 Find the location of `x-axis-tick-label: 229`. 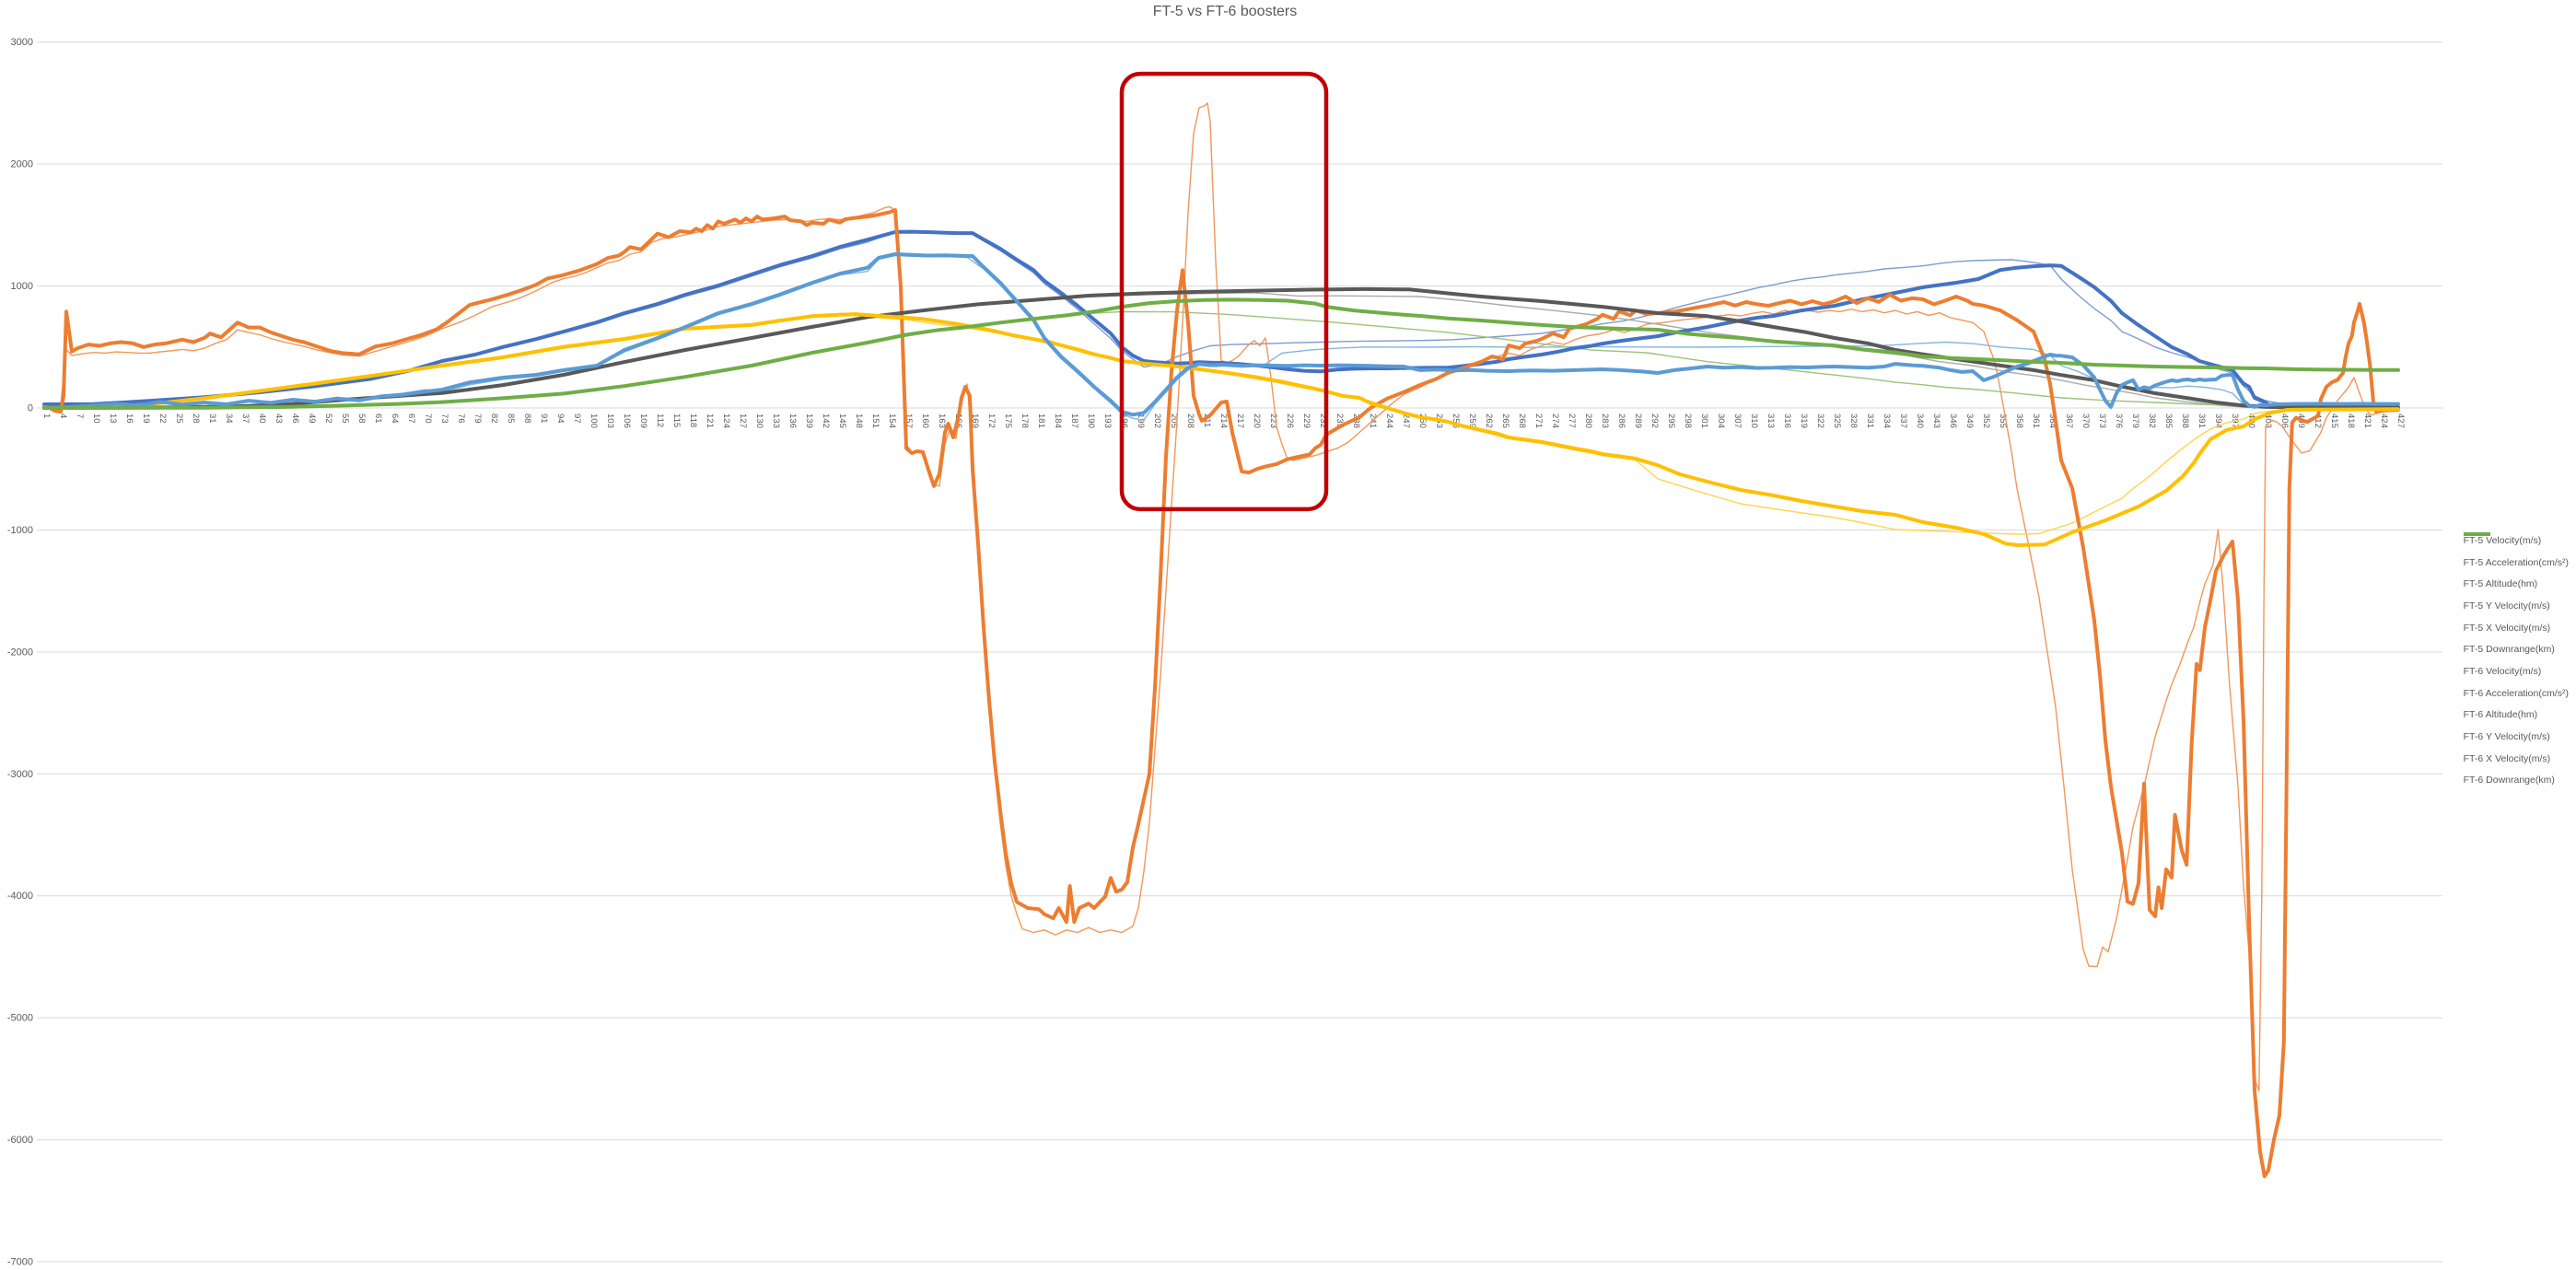

x-axis-tick-label: 229 is located at coordinates (1306, 421).